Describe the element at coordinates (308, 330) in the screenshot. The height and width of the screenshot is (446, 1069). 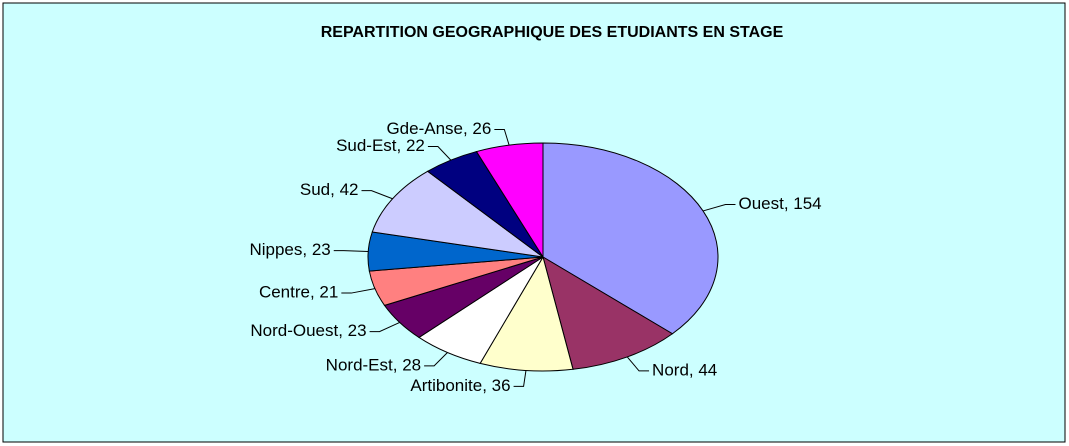
I see `data-label: Nord-Ouest, 23` at that location.